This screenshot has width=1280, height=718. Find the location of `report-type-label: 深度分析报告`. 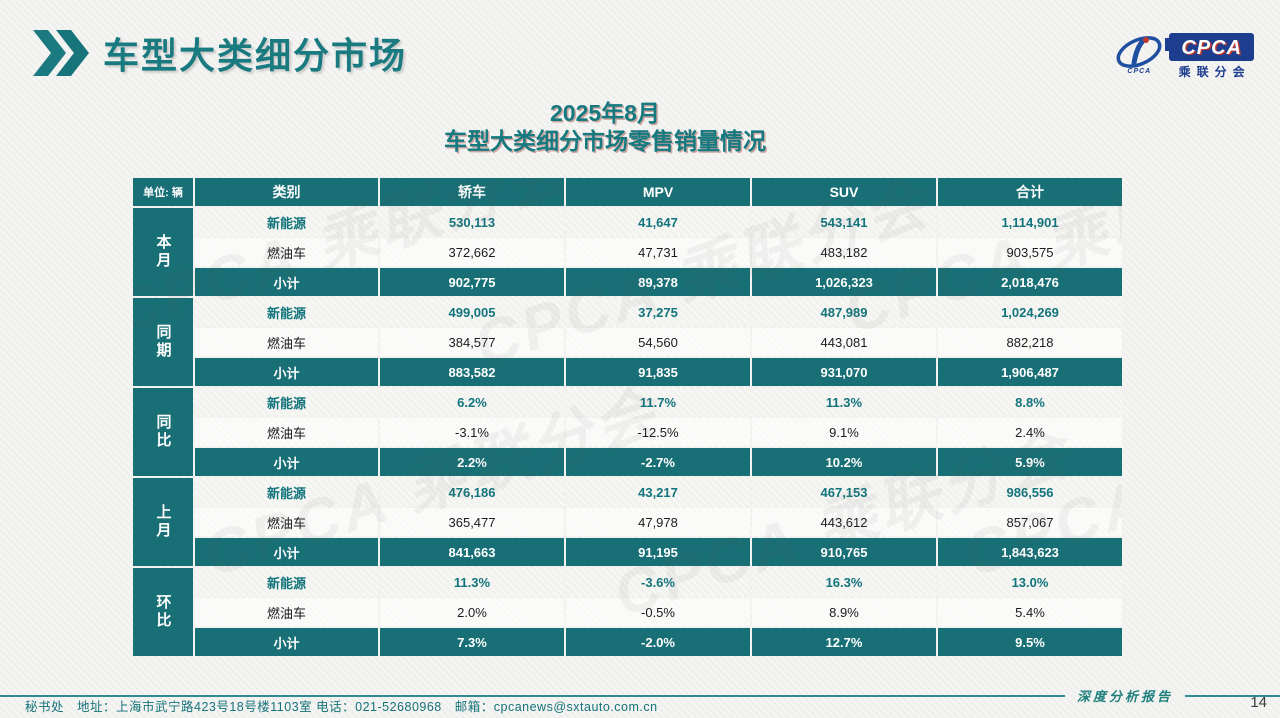

report-type-label: 深度分析报告 is located at coordinates (1124, 697).